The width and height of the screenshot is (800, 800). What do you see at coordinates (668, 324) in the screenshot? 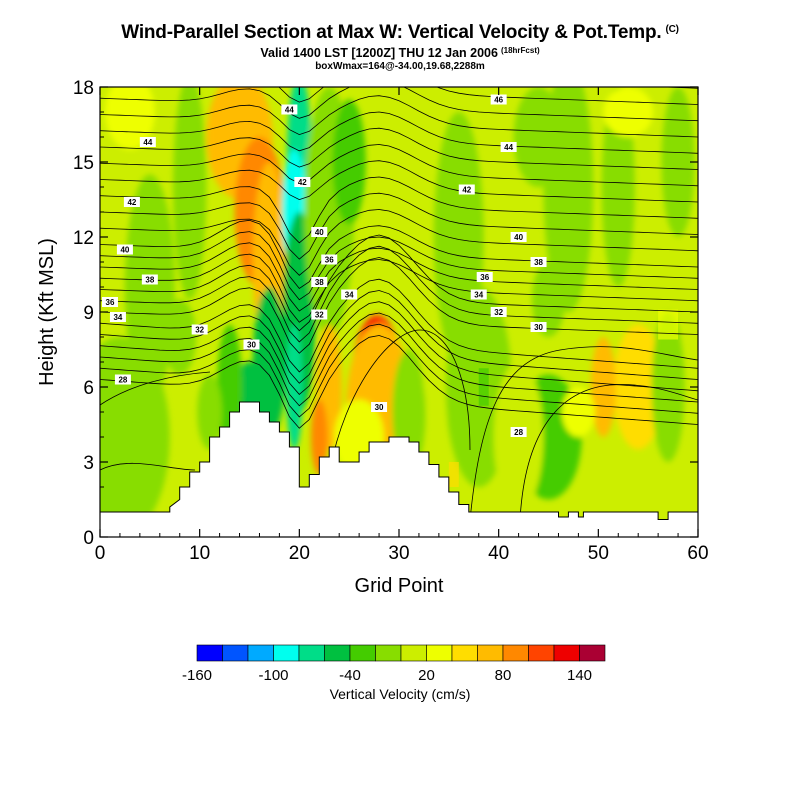
I see `field-cell` at bounding box center [668, 324].